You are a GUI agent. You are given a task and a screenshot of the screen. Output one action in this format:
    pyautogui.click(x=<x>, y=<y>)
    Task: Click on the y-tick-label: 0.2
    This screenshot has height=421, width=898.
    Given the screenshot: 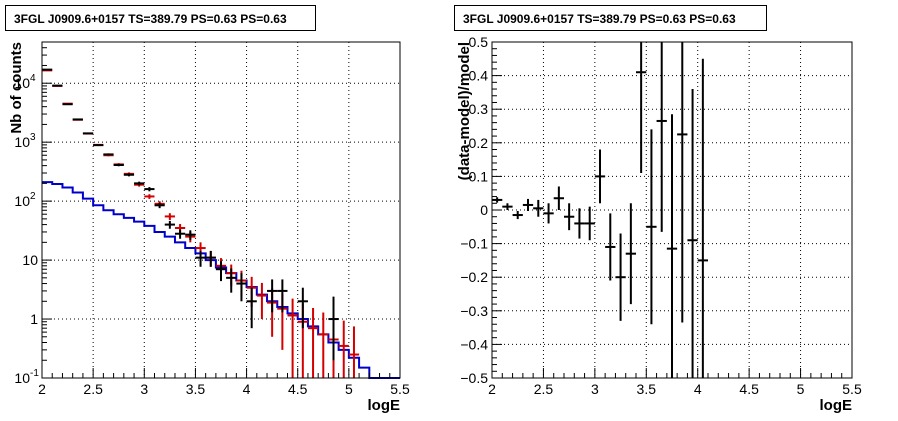 What is the action you would take?
    pyautogui.click(x=479, y=143)
    